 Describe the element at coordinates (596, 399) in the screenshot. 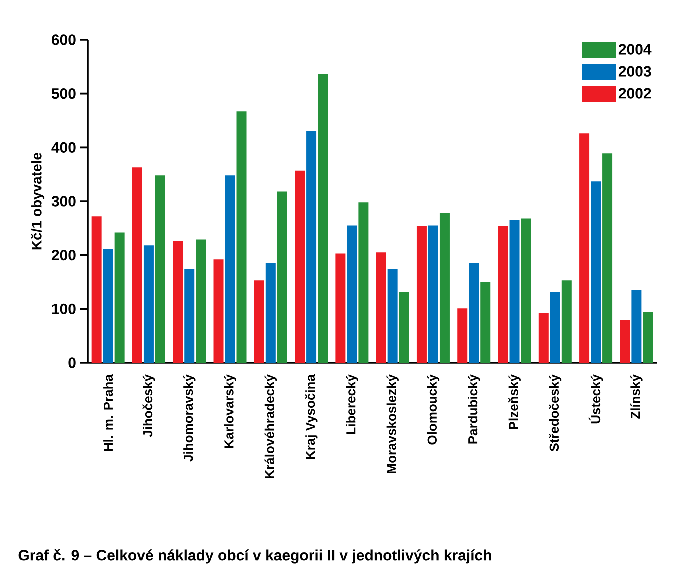

I see `x-tick-label: Ústecký` at that location.